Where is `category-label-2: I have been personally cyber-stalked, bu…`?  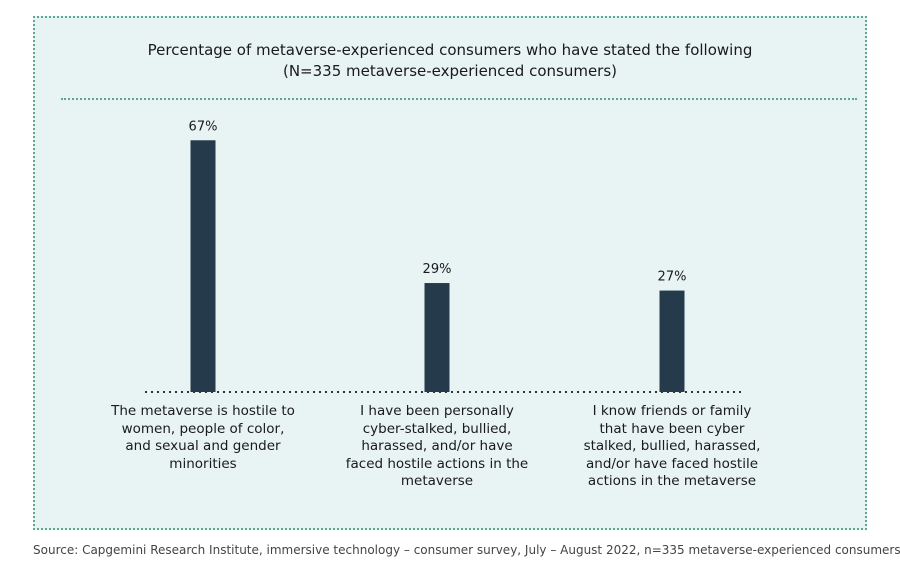
category-label-2: I have been personally cyber-stalked, bu… is located at coordinates (437, 446).